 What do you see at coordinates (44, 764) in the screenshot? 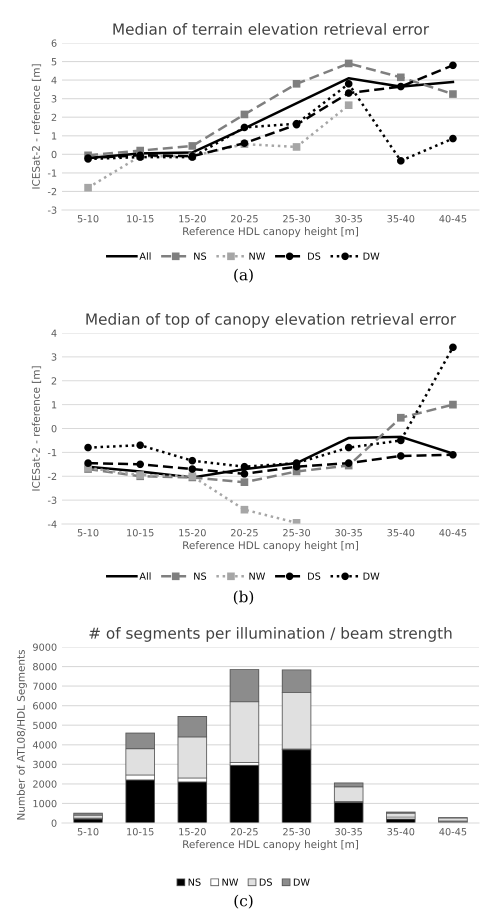
I see `y-tick-label: 3000` at bounding box center [44, 764].